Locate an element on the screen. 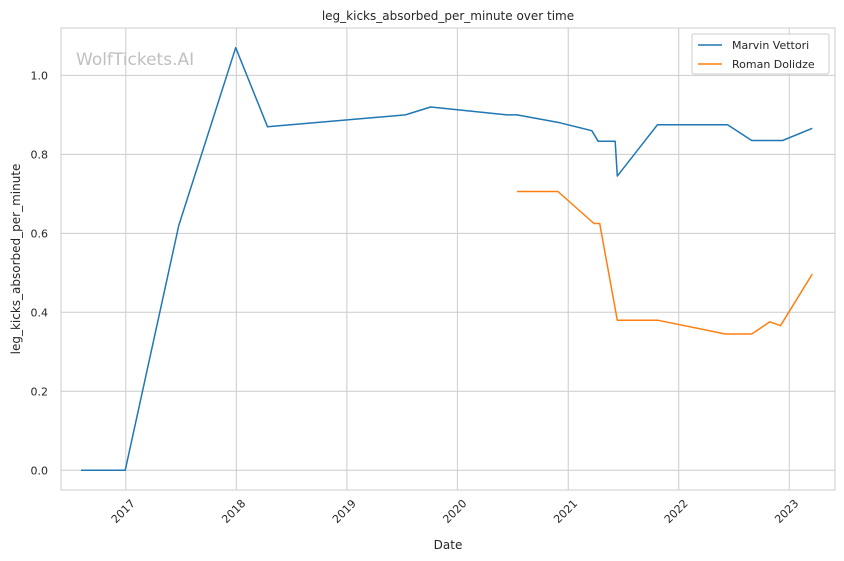 This screenshot has height=561, width=844. legend-box is located at coordinates (760, 54).